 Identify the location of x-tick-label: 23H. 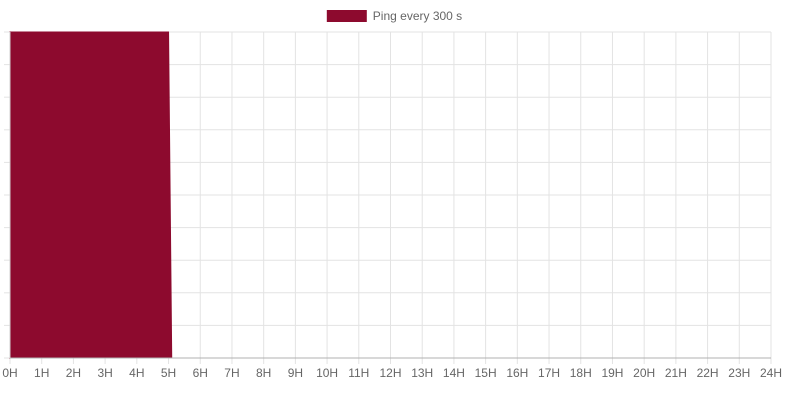
(739, 373).